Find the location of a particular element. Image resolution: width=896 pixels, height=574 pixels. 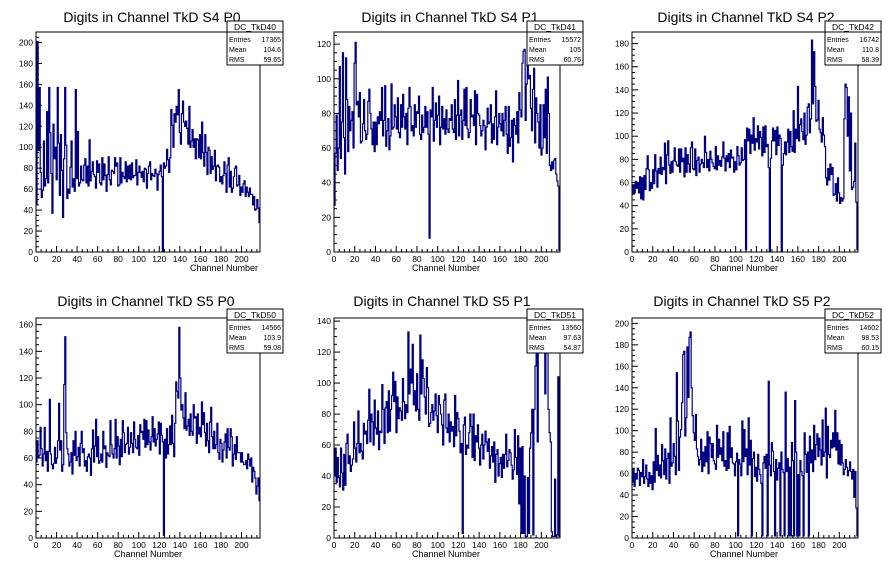

stats-value-rms: 59.08 is located at coordinates (272, 348).